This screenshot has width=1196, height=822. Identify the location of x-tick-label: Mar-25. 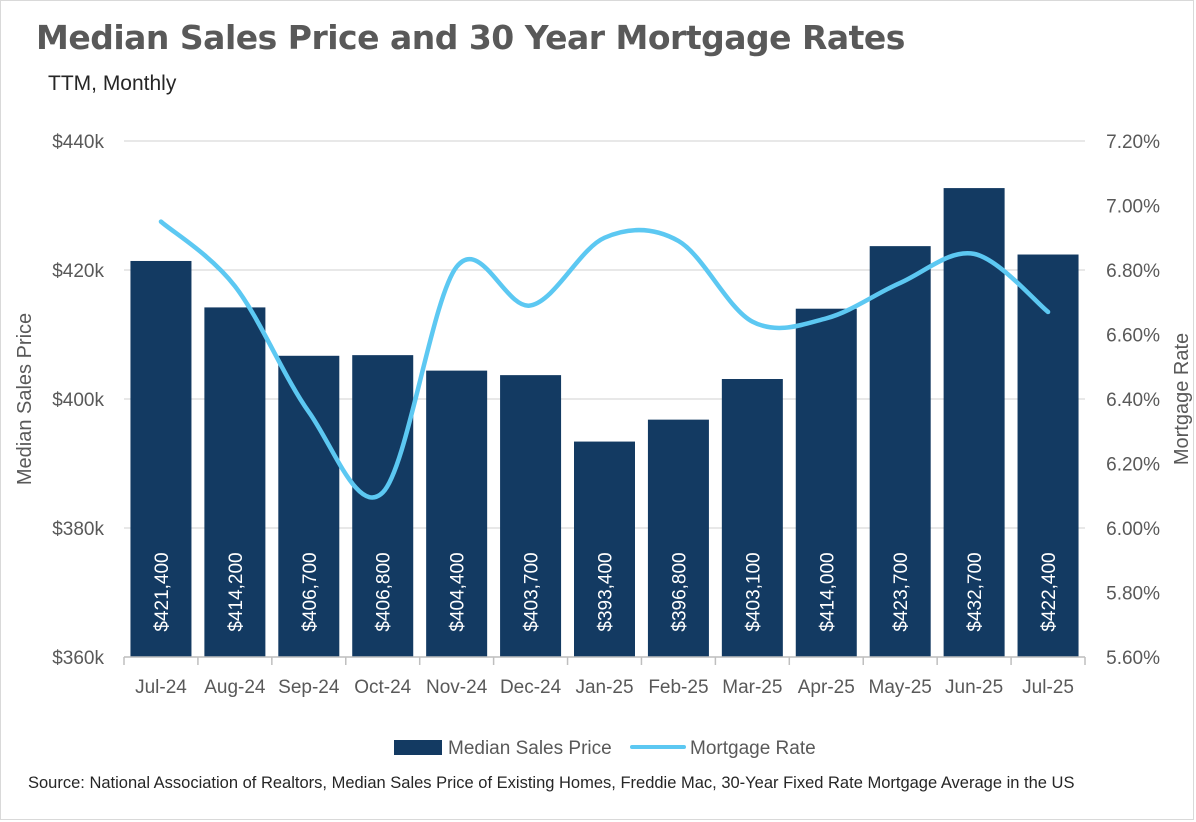
(752, 687).